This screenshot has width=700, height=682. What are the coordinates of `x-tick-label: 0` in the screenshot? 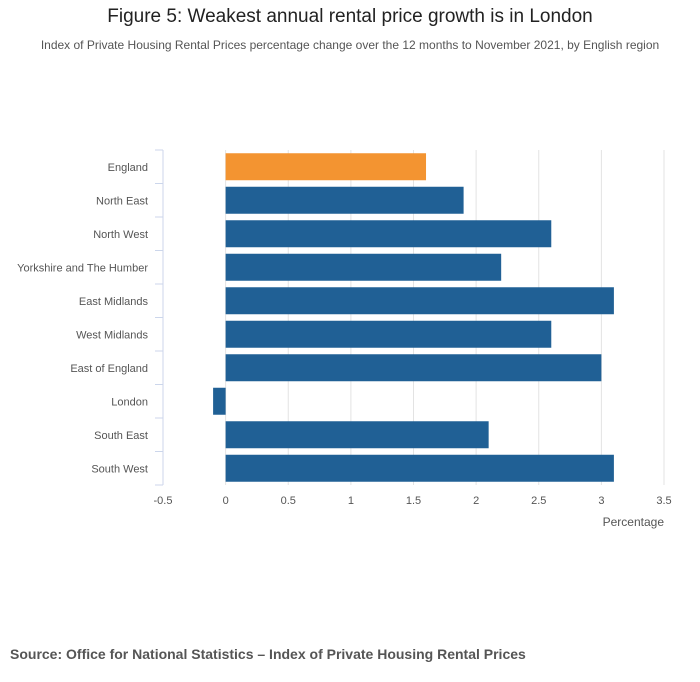 It's located at (226, 501).